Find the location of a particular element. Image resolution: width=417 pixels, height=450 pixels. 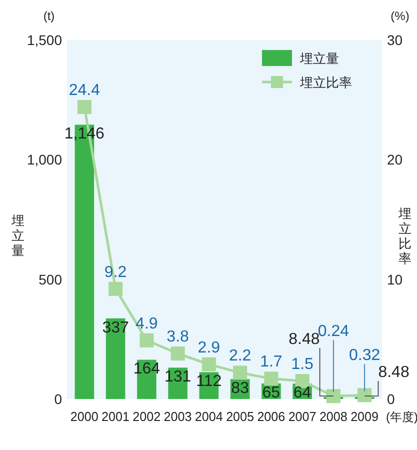

data-label: 83 is located at coordinates (240, 389).